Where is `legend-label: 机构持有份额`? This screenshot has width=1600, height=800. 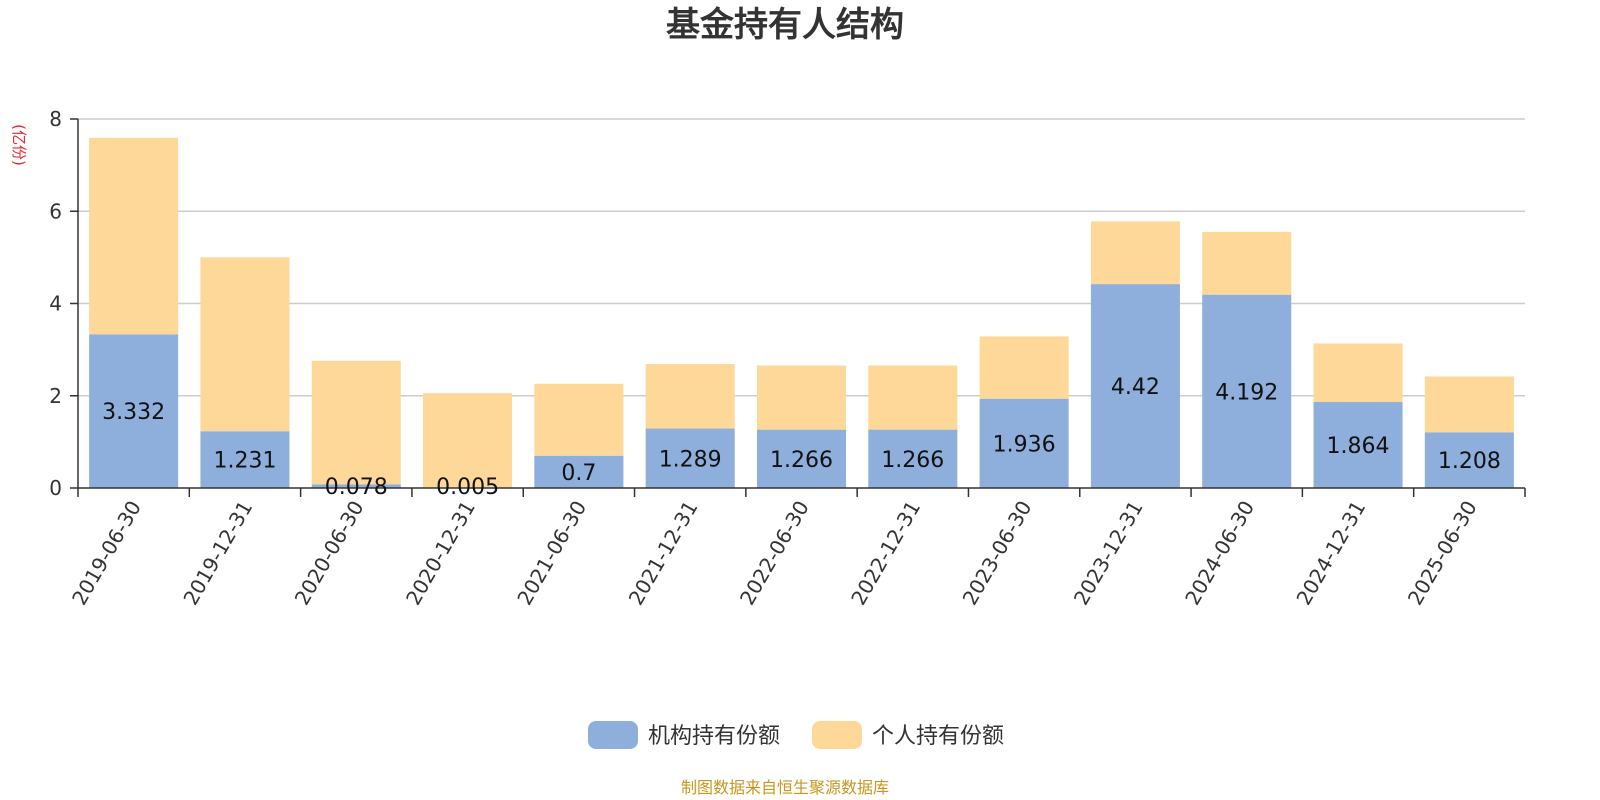
legend-label: 机构持有份额 is located at coordinates (714, 736).